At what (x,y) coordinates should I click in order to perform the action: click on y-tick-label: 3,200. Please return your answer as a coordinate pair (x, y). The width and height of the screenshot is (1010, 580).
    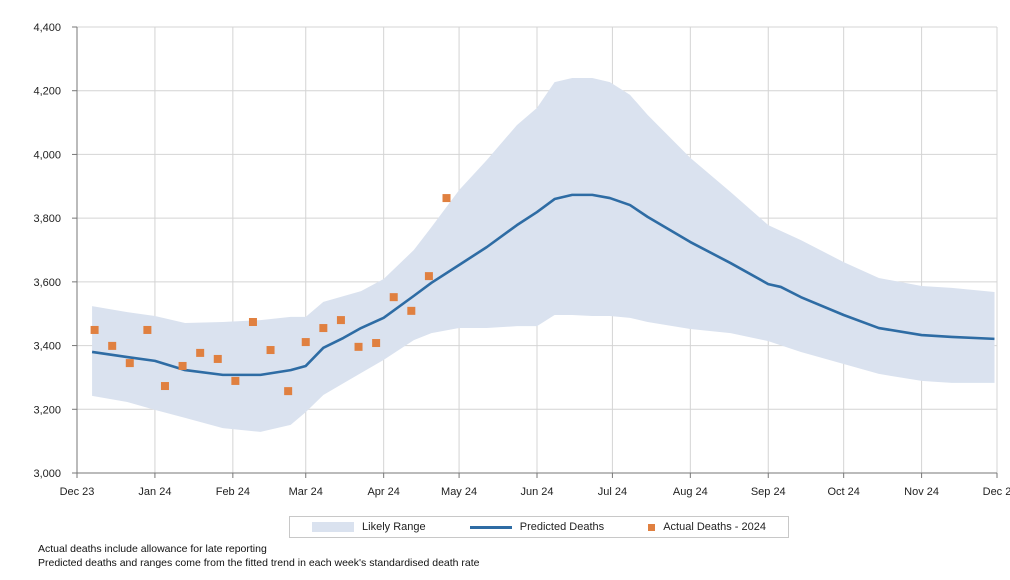
    Looking at the image, I should click on (47, 410).